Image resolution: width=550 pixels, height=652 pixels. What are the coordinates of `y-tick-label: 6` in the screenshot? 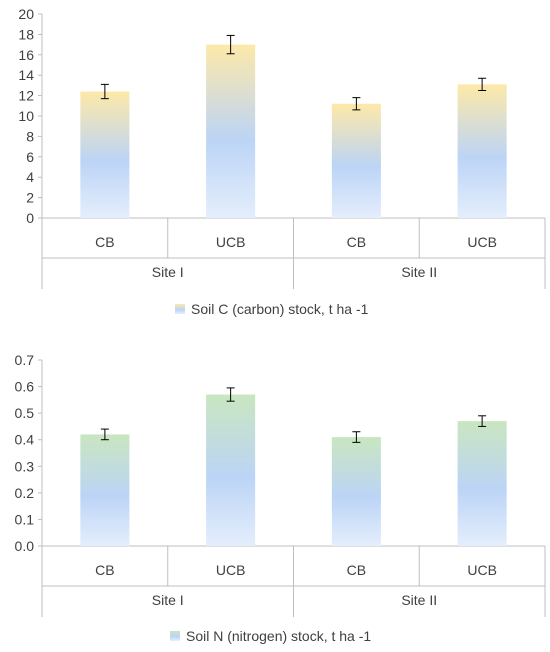 It's located at (30, 157).